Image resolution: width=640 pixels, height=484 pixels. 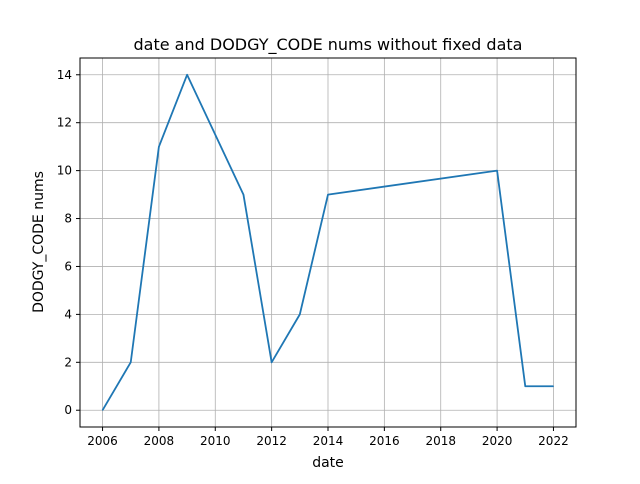 I want to click on y-tick-label: 14, so click(x=64, y=75).